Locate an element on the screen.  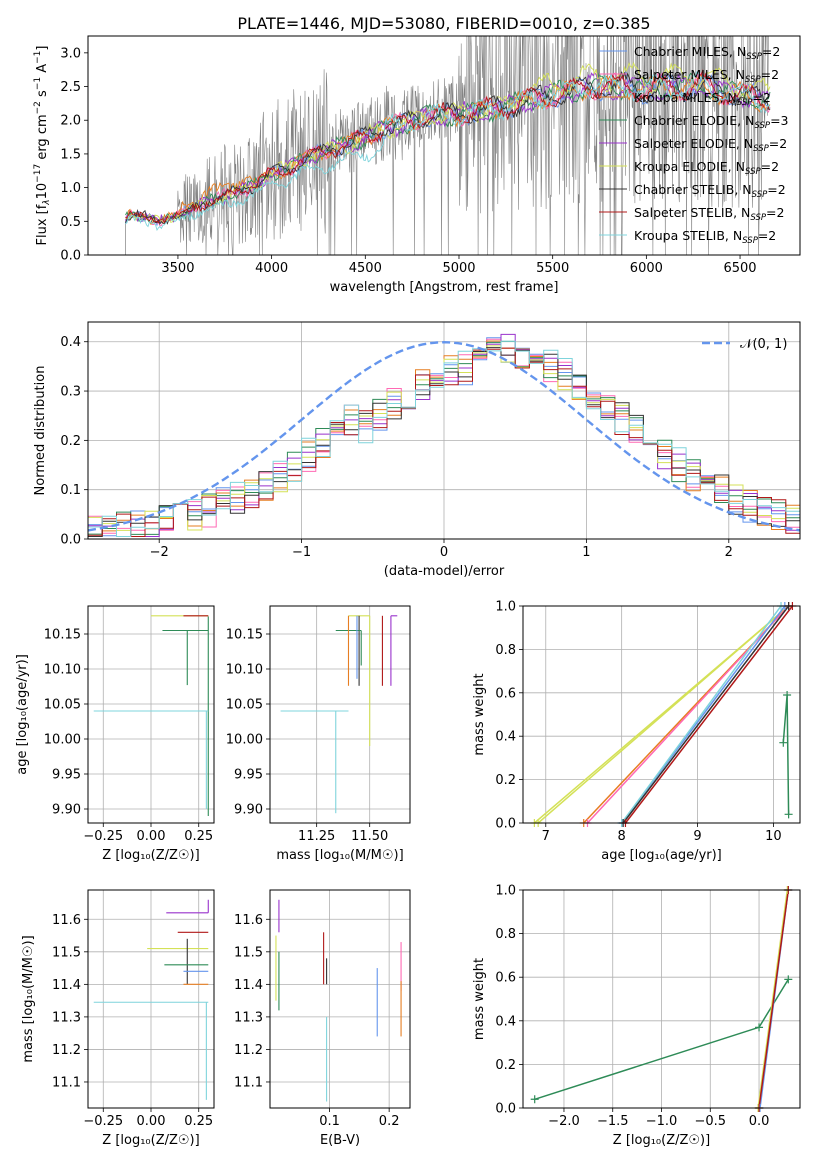
y-tick-label: 1.0 is located at coordinates (505, 607).